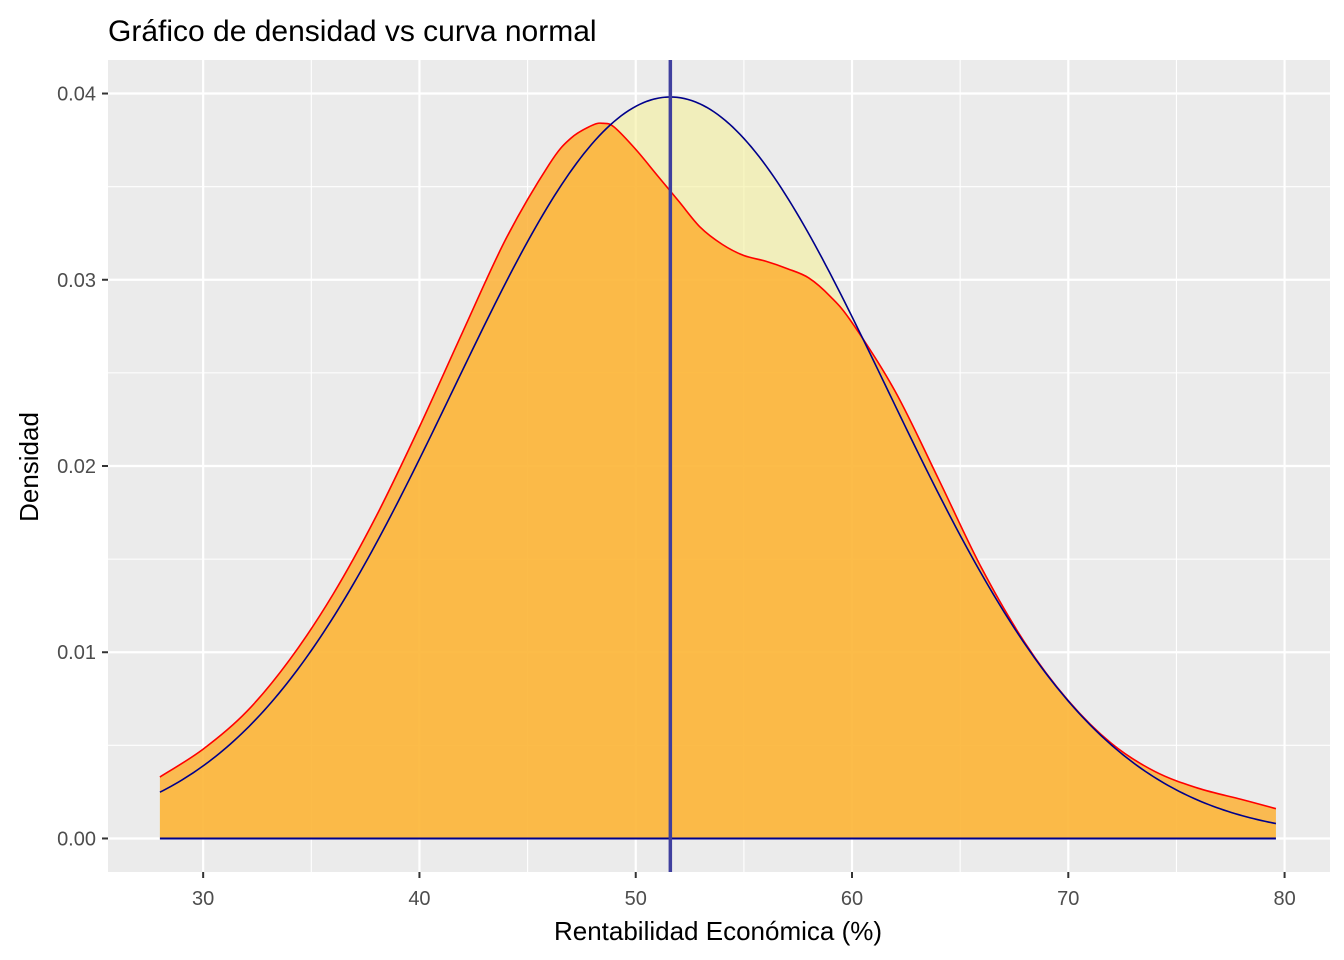  What do you see at coordinates (1068, 899) in the screenshot?
I see `x-tick-label: 70` at bounding box center [1068, 899].